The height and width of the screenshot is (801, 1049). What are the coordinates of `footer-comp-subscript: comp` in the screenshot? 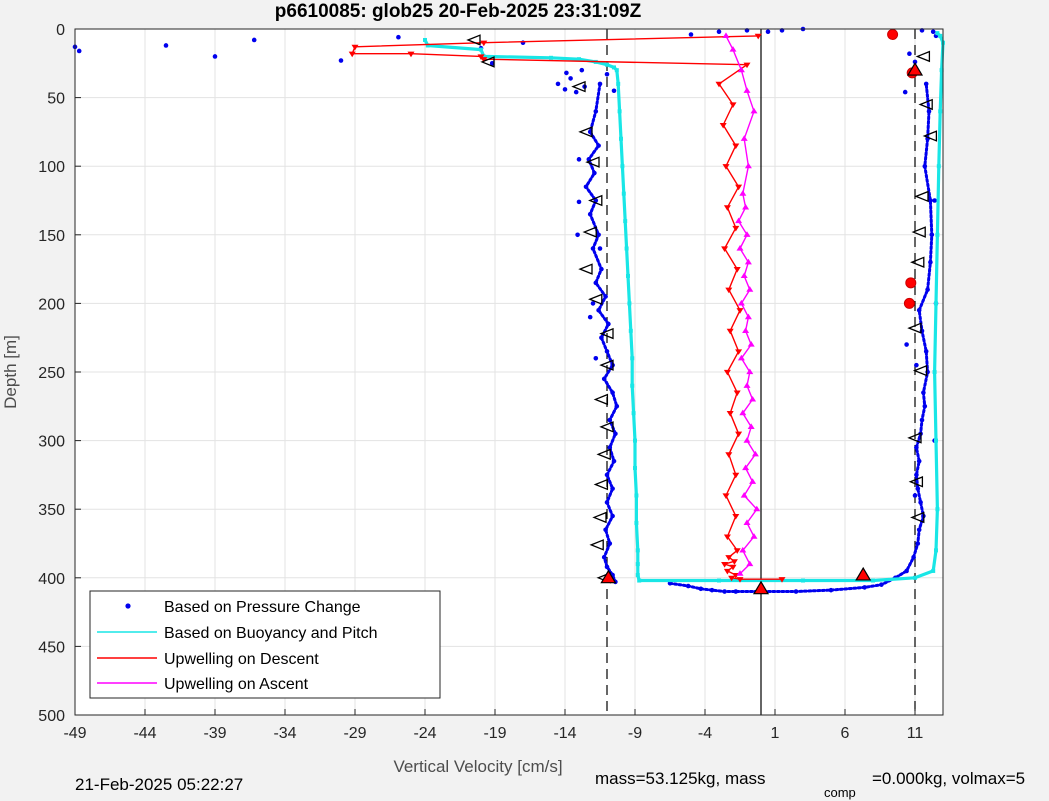 It's located at (840, 792).